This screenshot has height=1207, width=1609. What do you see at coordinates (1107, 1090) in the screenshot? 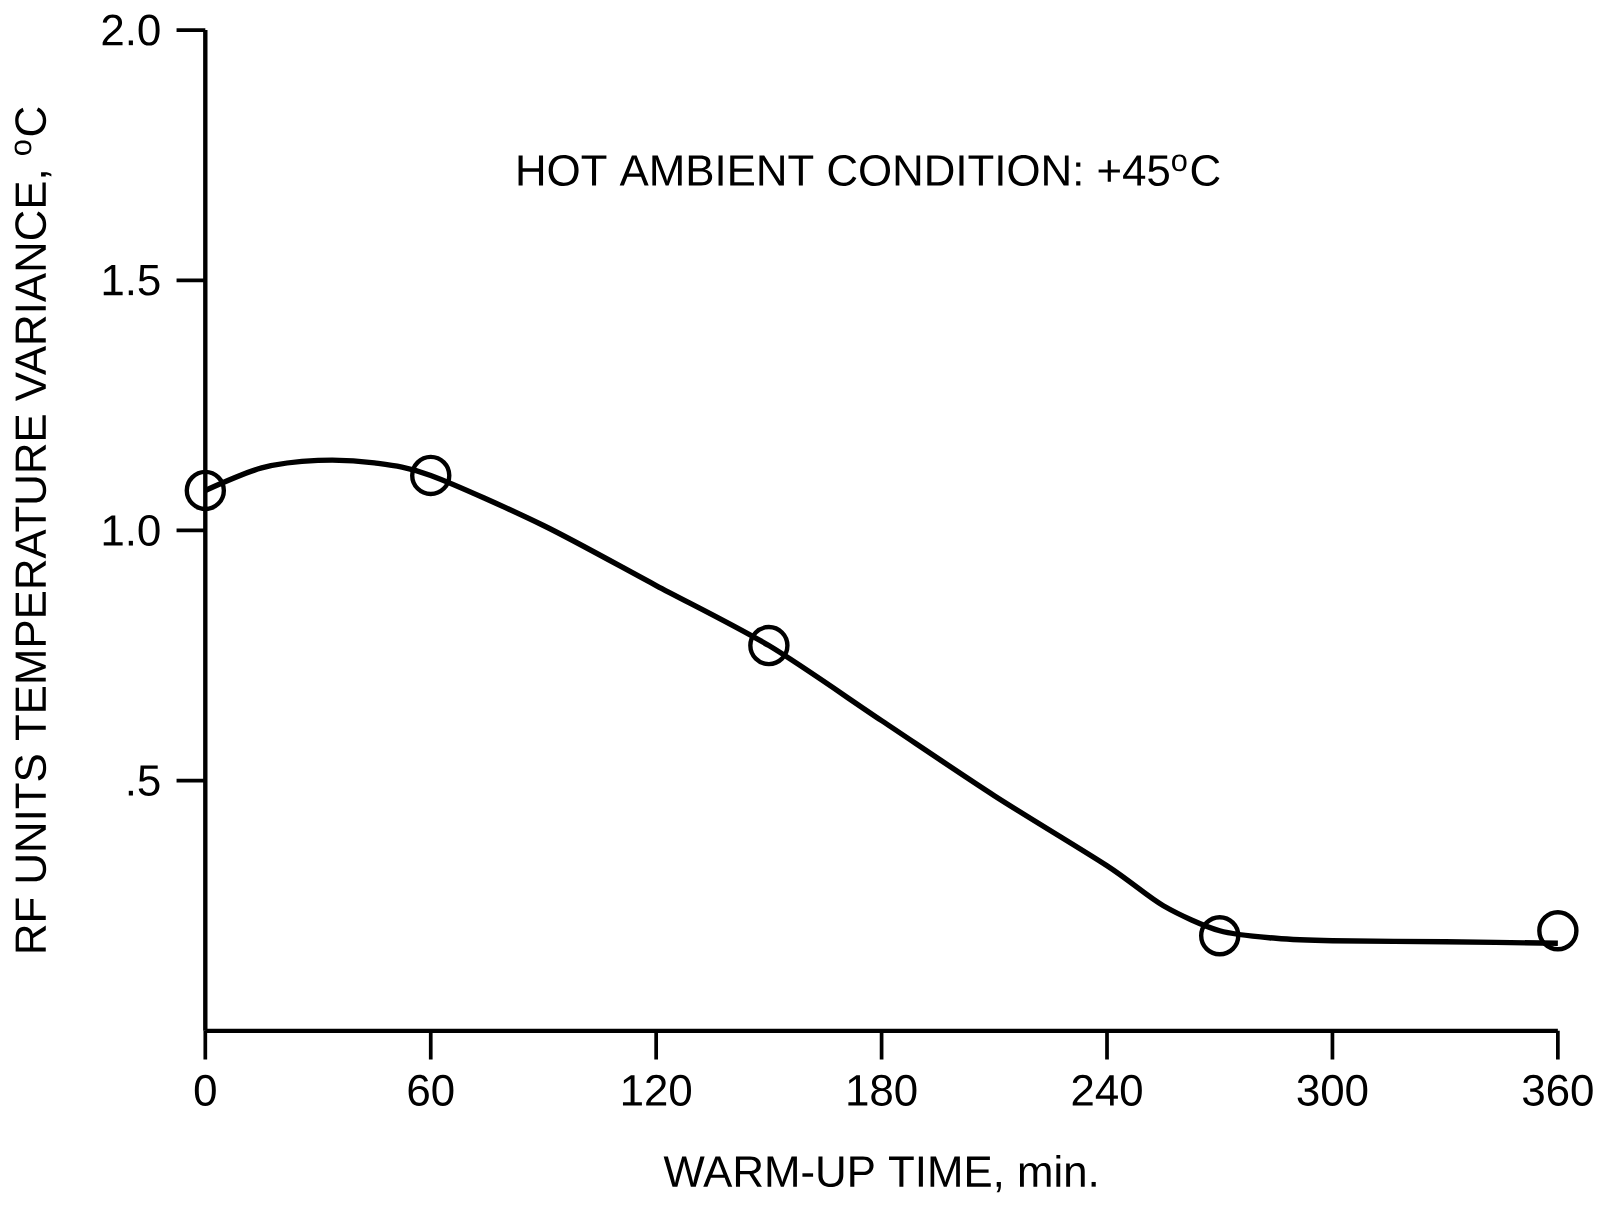
I see `x-tick-label: 240` at bounding box center [1107, 1090].